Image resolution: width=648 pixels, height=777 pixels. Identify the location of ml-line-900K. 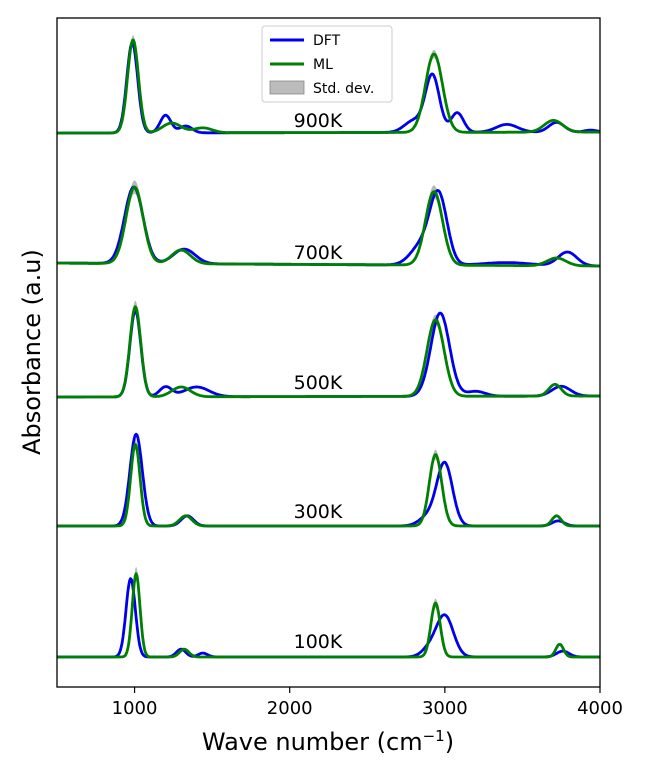
(328, 86).